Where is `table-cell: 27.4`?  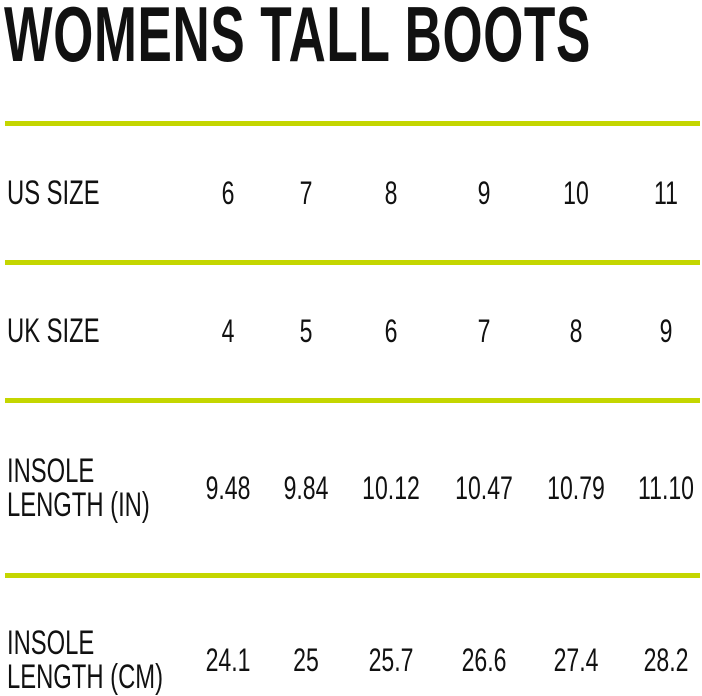 table-cell: 27.4 is located at coordinates (576, 660).